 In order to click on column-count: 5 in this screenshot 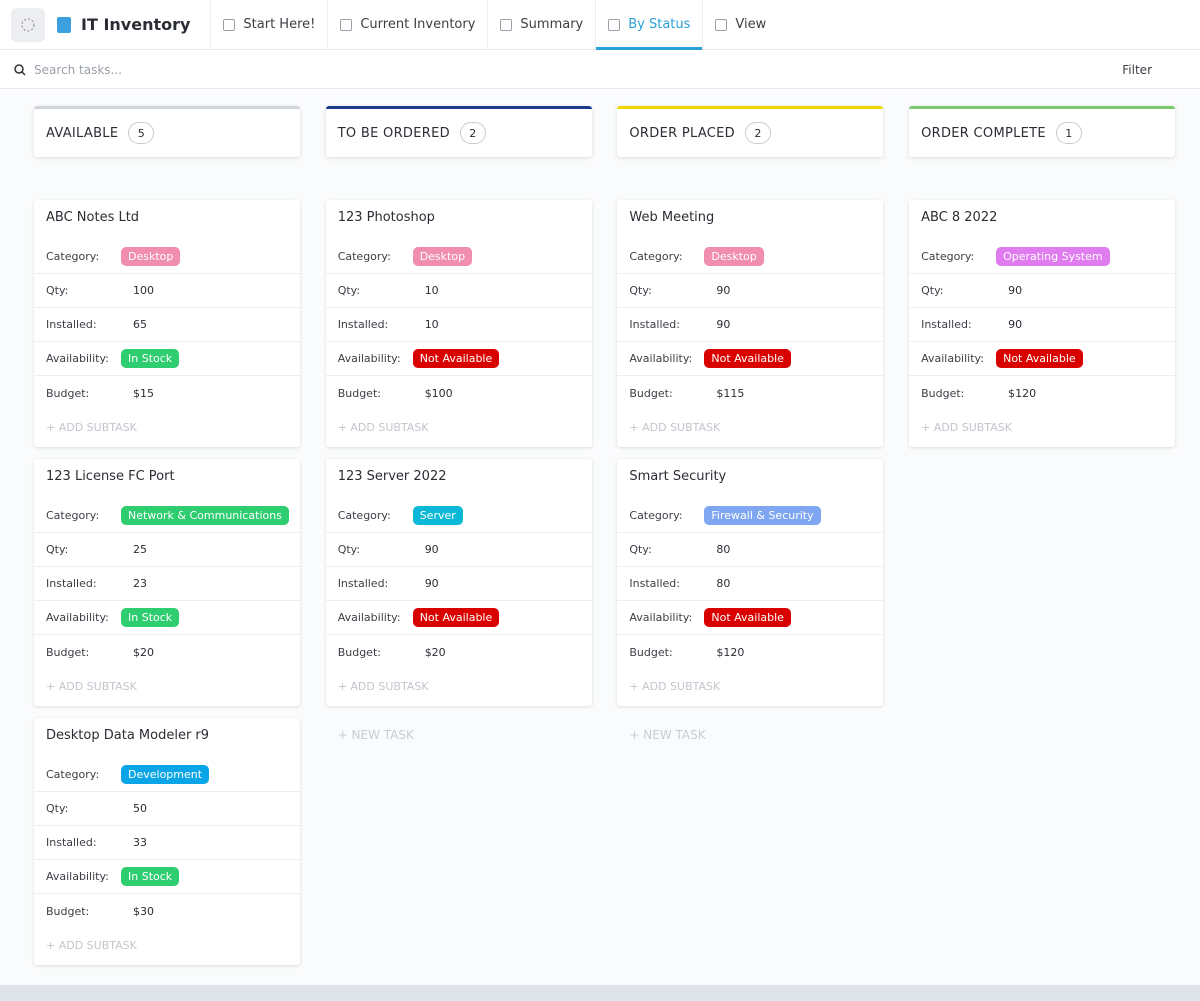, I will do `click(141, 133)`.